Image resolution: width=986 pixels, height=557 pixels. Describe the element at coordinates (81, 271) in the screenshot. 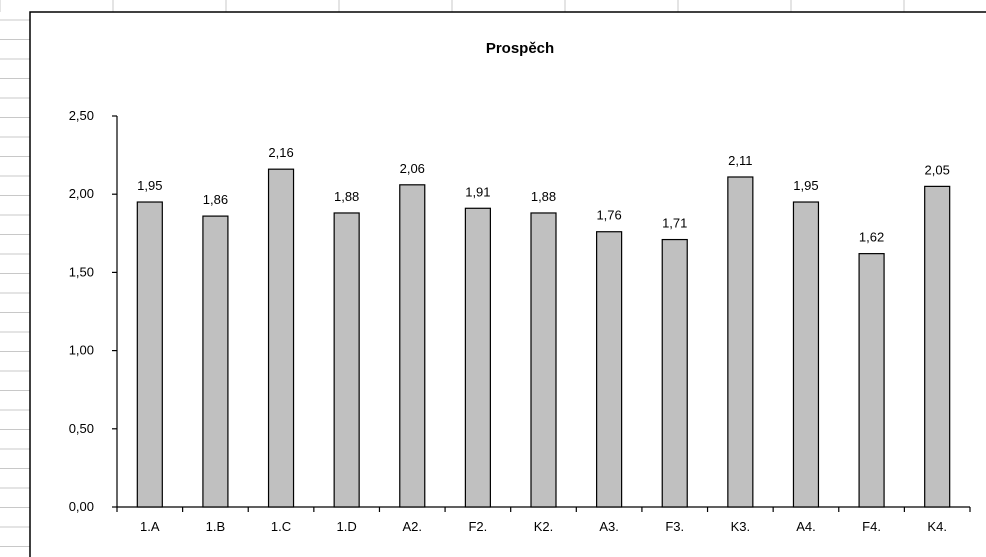

I see `y-tick-label: 1,50` at that location.